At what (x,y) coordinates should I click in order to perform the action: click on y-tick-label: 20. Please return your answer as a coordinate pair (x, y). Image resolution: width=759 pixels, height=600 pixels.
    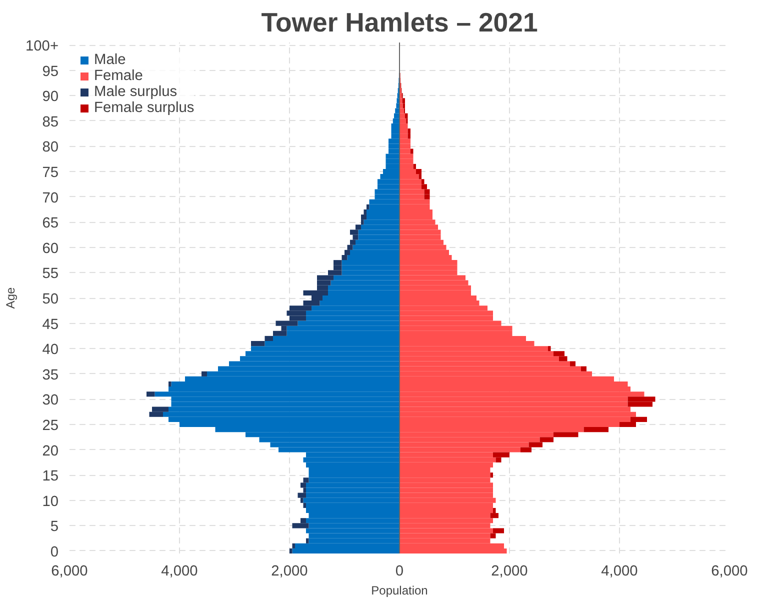
    Looking at the image, I should click on (50, 451).